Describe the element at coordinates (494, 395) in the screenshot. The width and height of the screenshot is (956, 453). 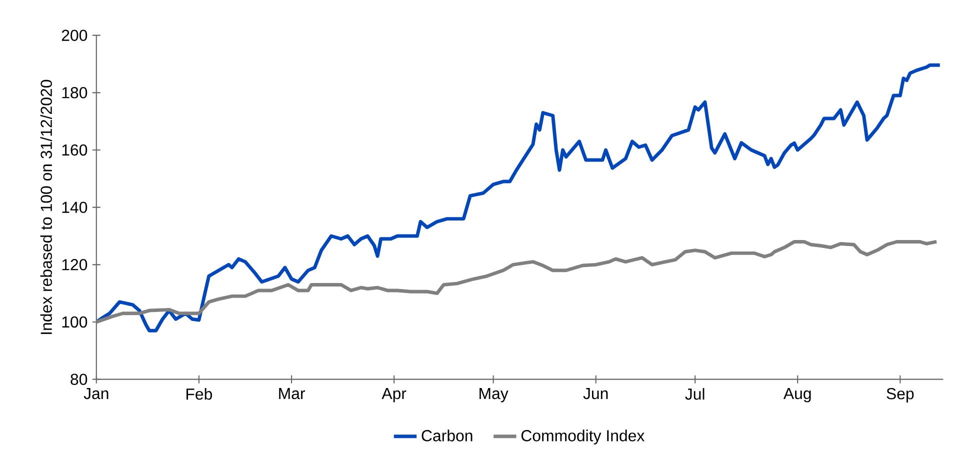
I see `x-tick-label: May` at that location.